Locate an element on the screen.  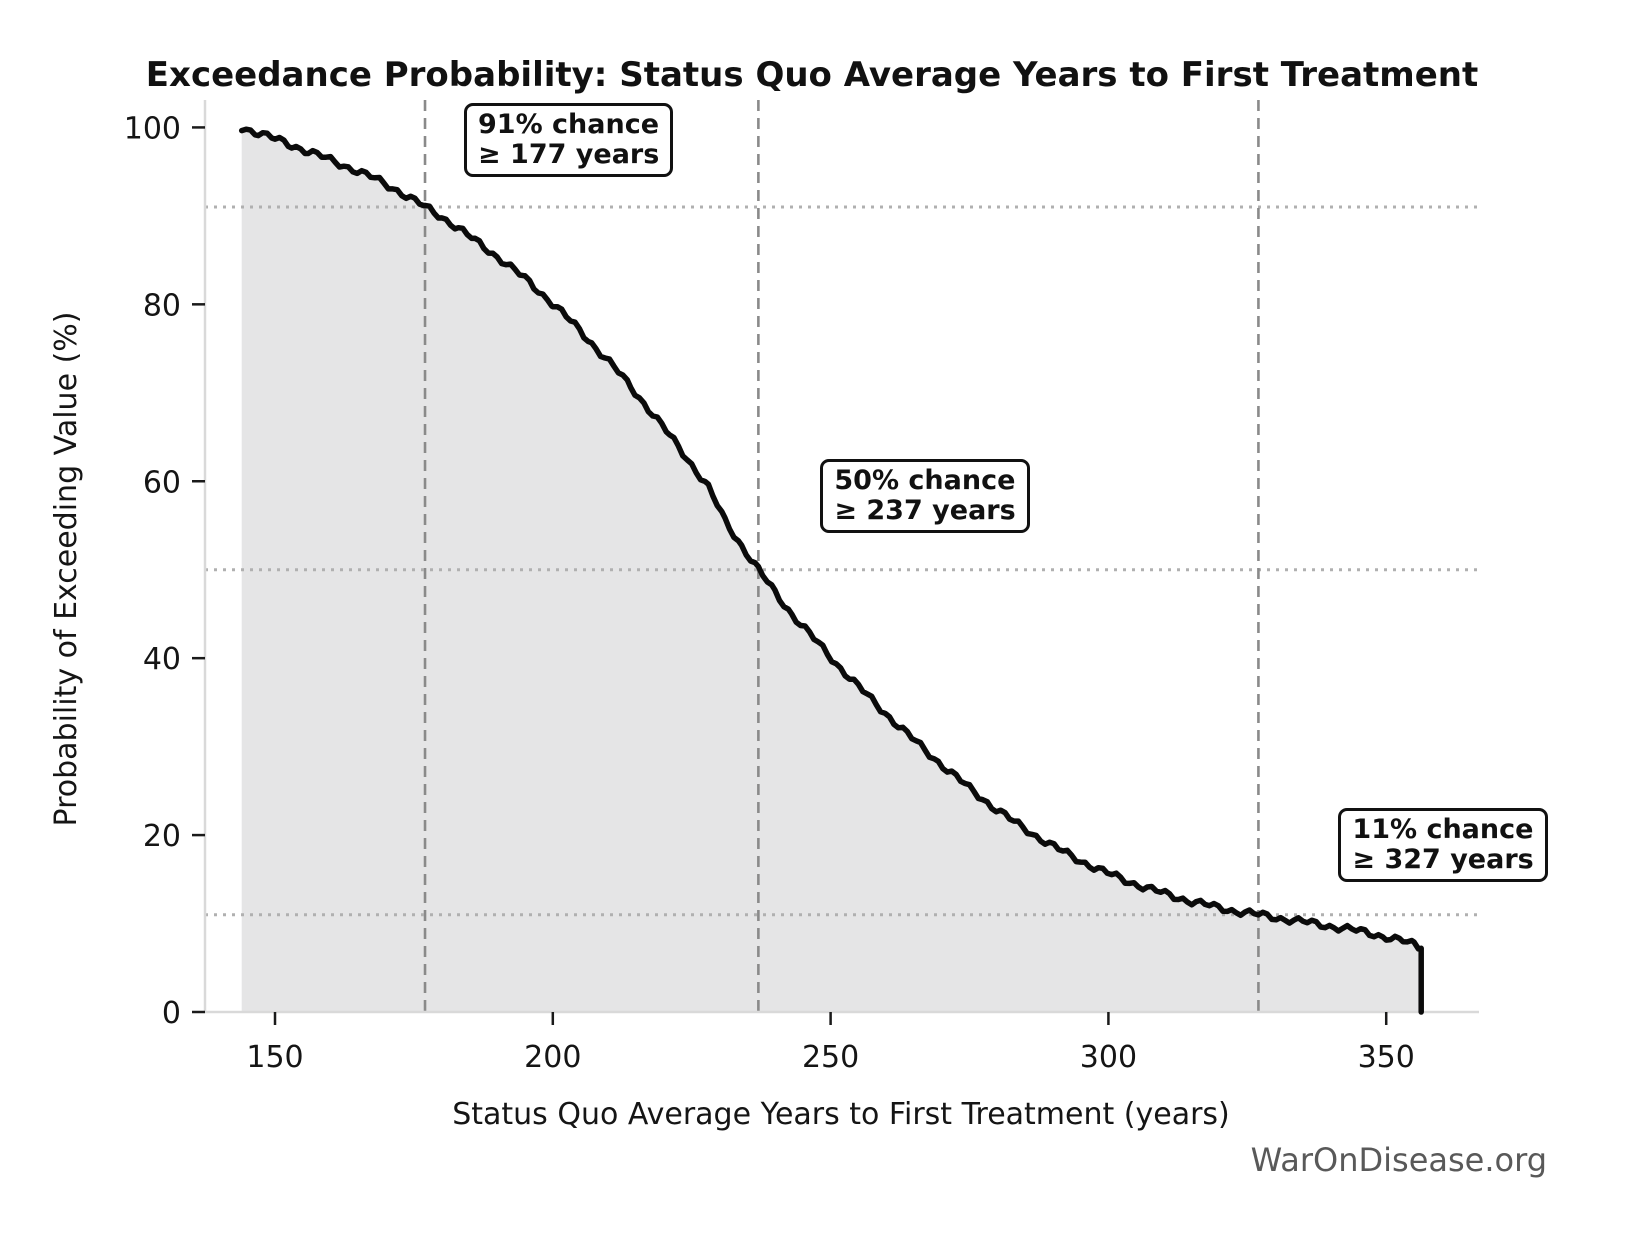
y-axis-label: Probability of Exceeding Value (%) is located at coordinates (66, 569).